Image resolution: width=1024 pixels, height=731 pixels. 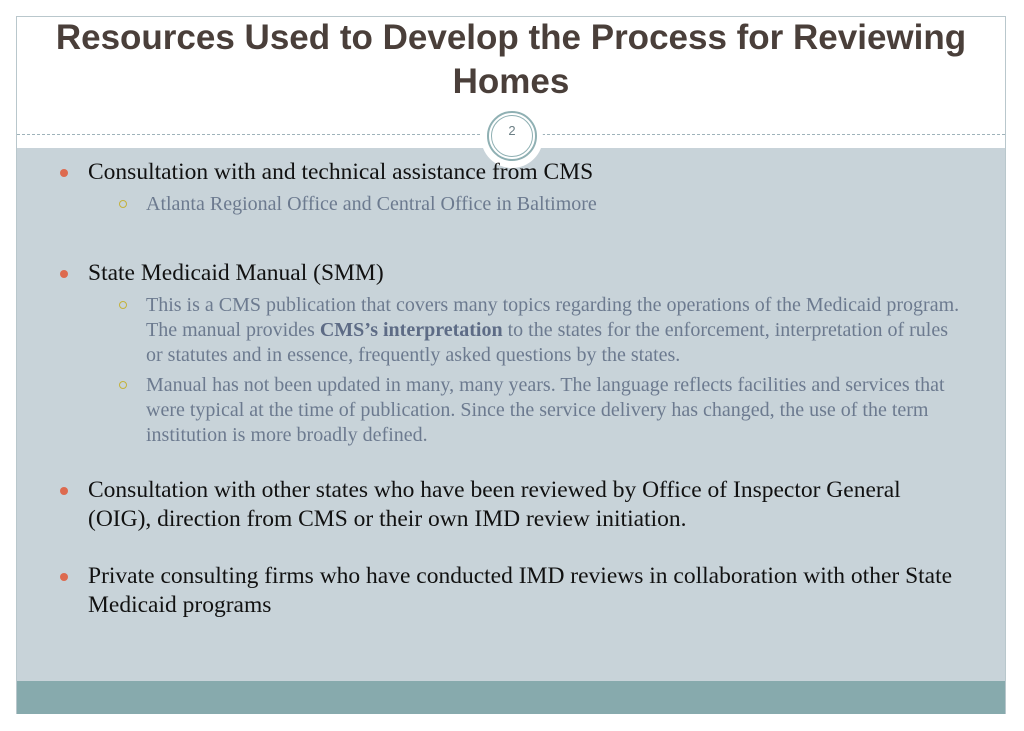 I want to click on page-number: 2, so click(x=512, y=130).